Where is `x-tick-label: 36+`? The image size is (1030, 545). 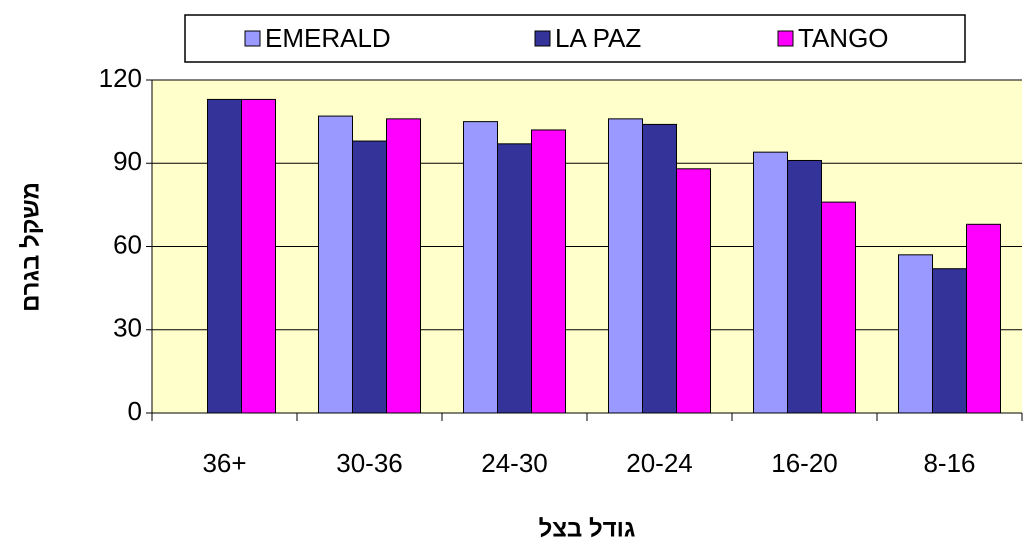 x-tick-label: 36+ is located at coordinates (224, 463).